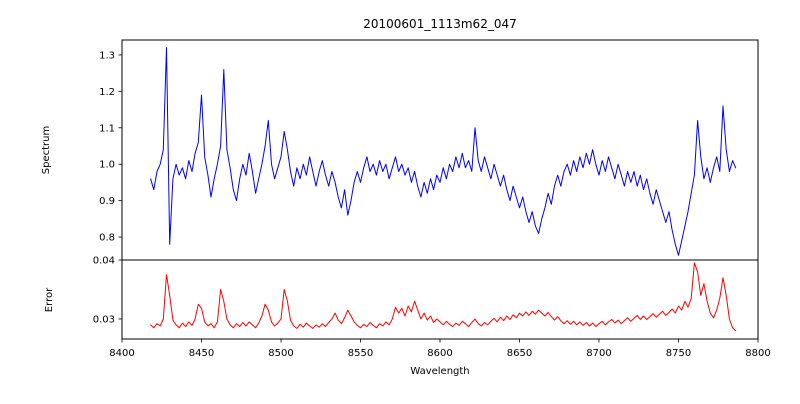 The width and height of the screenshot is (800, 404). Describe the element at coordinates (121, 353) in the screenshot. I see `x-tick-label: 8400` at that location.